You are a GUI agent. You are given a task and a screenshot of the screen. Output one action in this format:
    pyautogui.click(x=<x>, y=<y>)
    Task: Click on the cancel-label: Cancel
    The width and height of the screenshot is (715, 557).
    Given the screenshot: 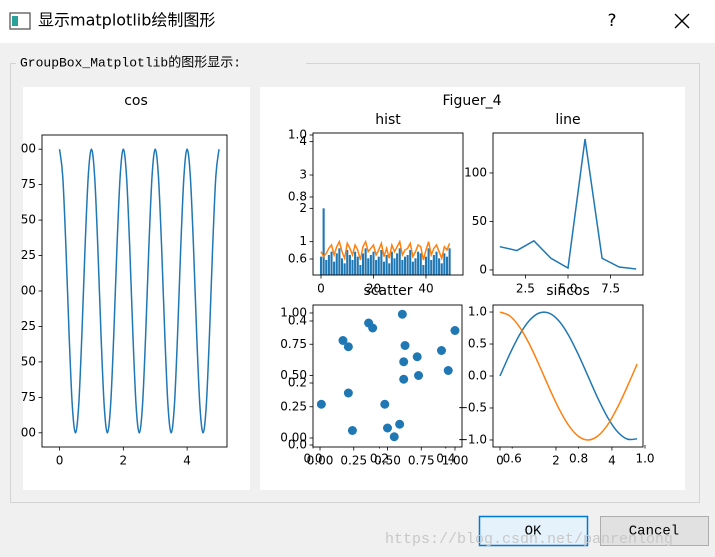 What is the action you would take?
    pyautogui.click(x=654, y=532)
    